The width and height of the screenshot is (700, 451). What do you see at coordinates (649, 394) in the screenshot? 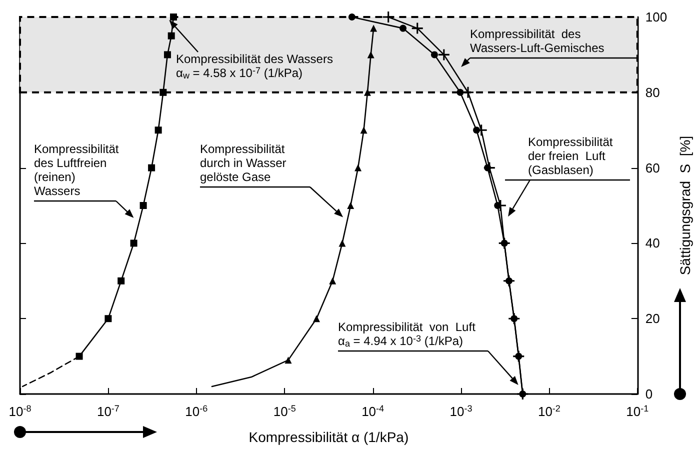
I see `y-tick-label: 0` at bounding box center [649, 394].